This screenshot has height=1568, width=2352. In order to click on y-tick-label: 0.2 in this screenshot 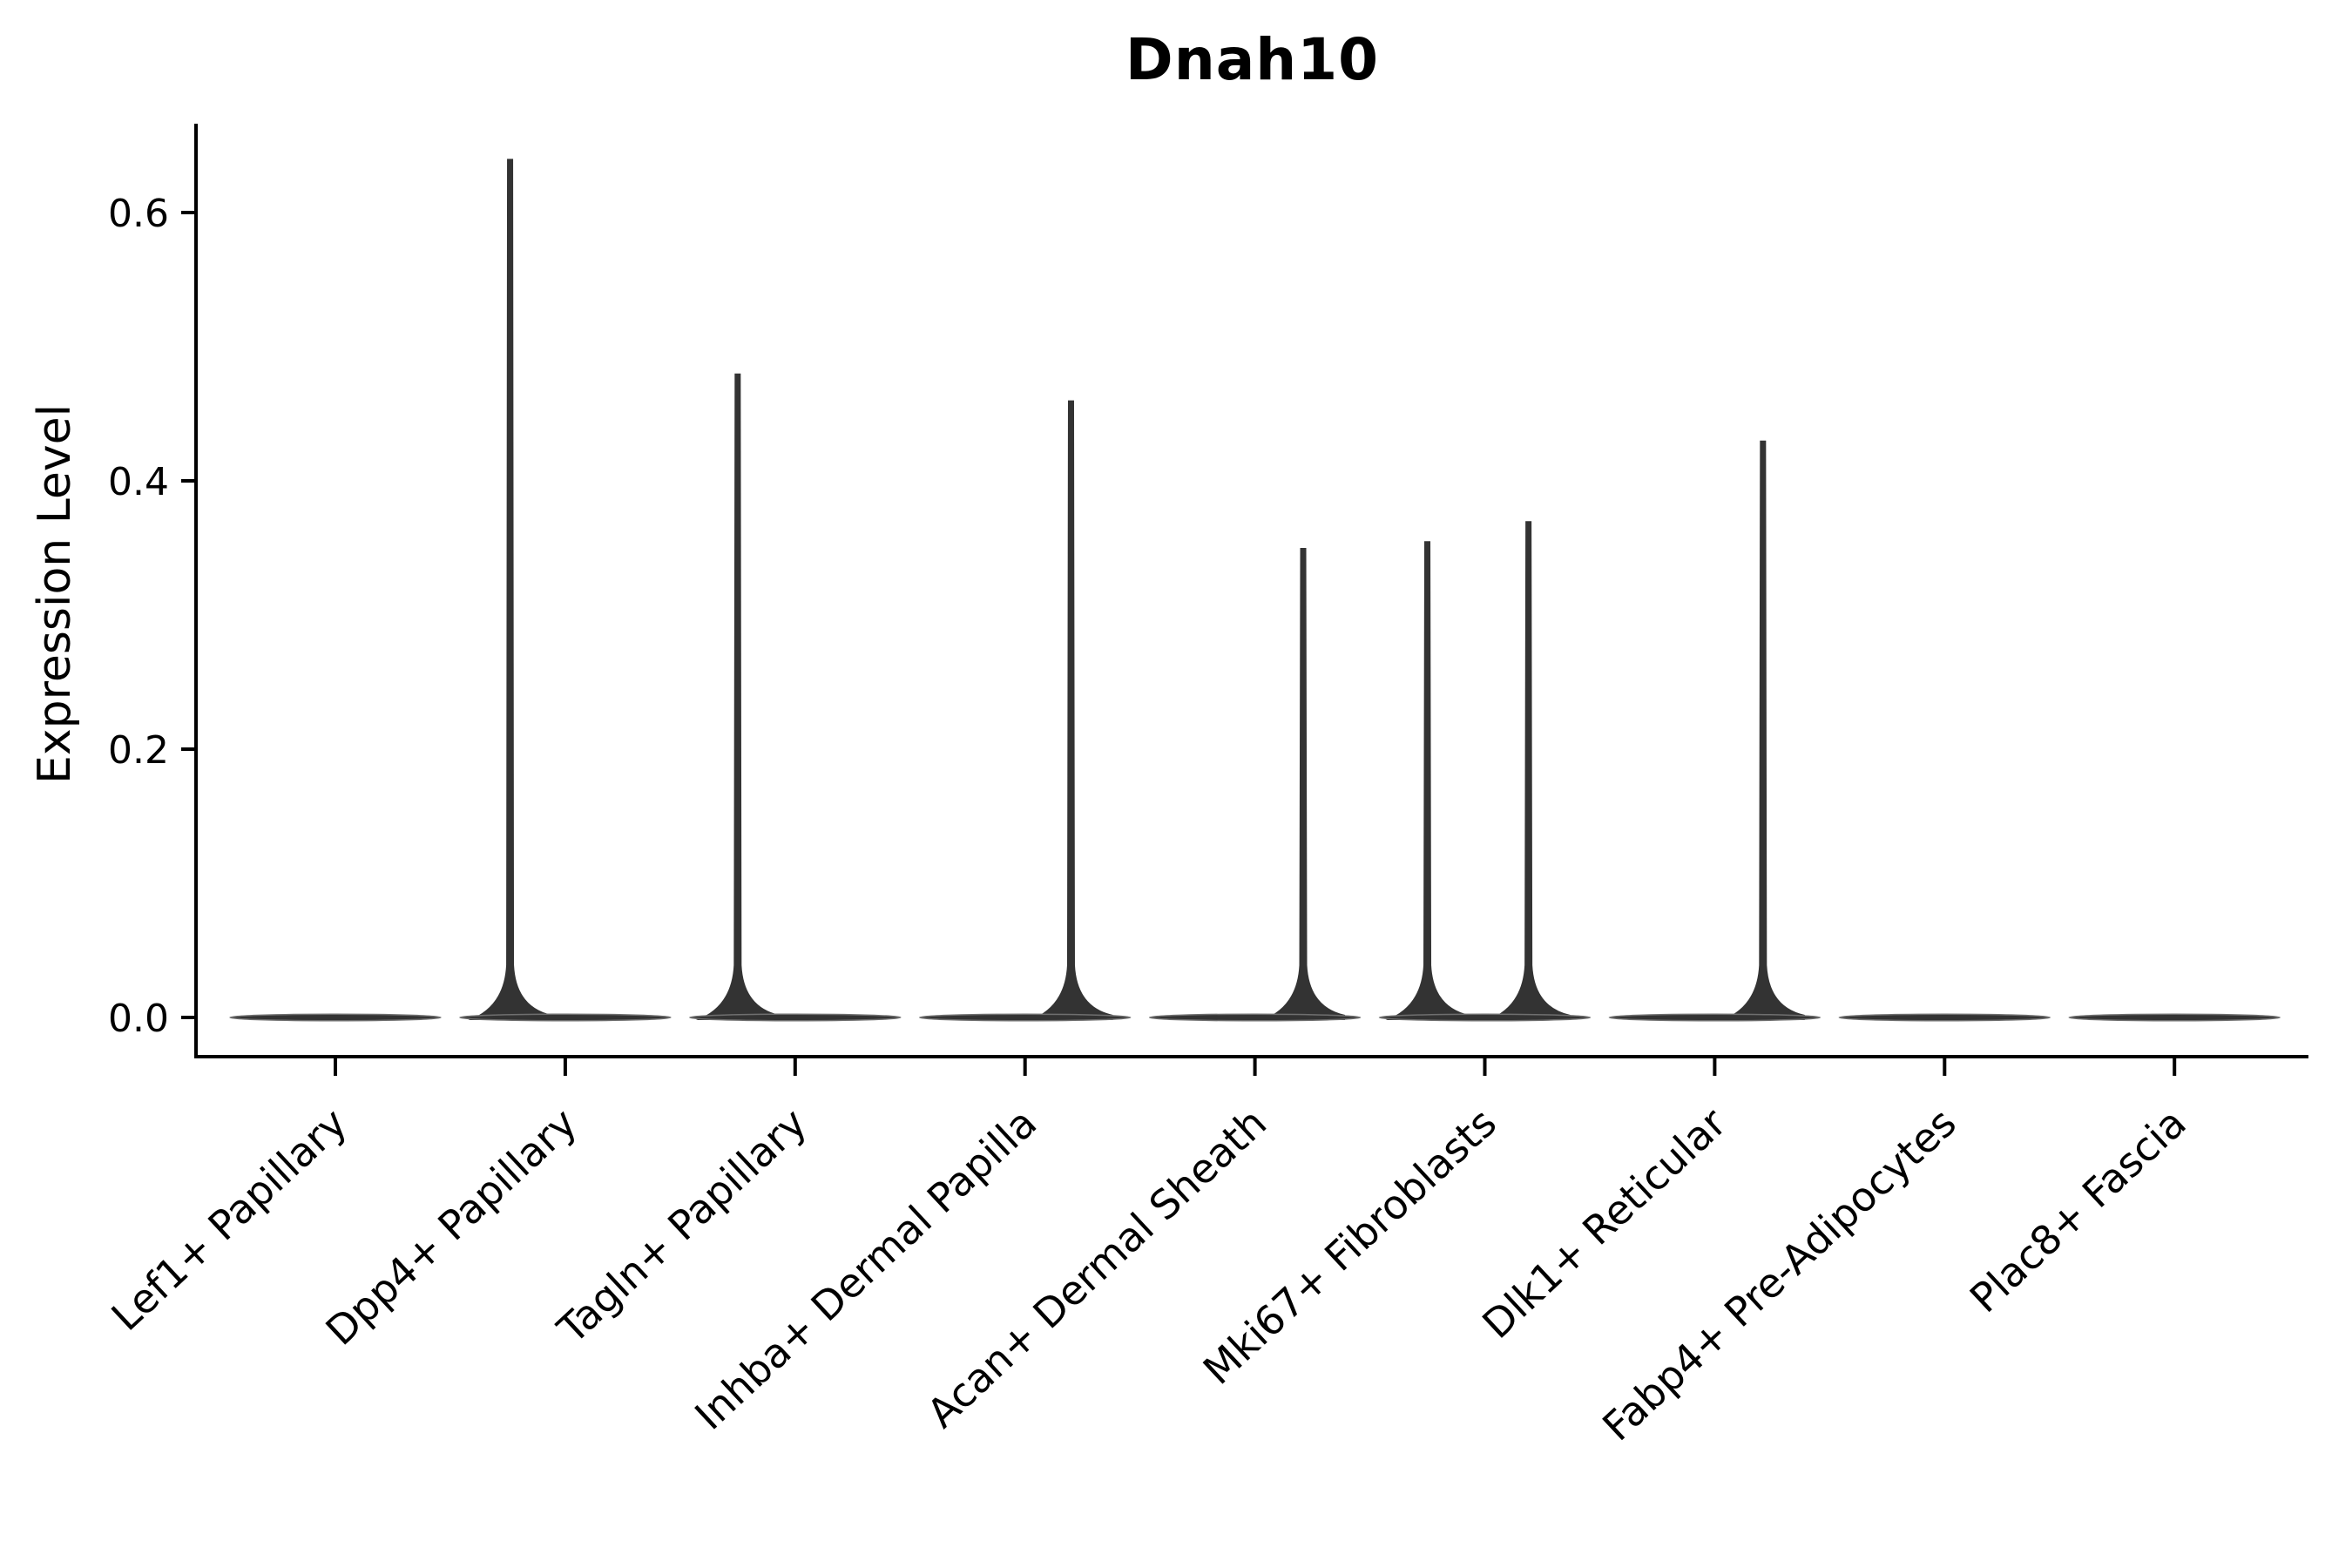, I will do `click(138, 751)`.